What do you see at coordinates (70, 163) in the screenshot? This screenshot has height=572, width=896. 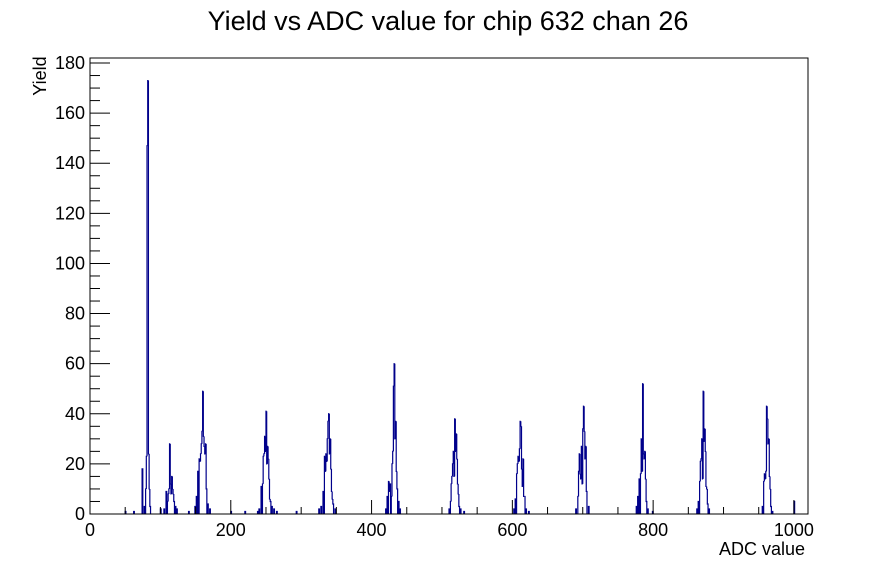 I see `y-tick-label: 140` at bounding box center [70, 163].